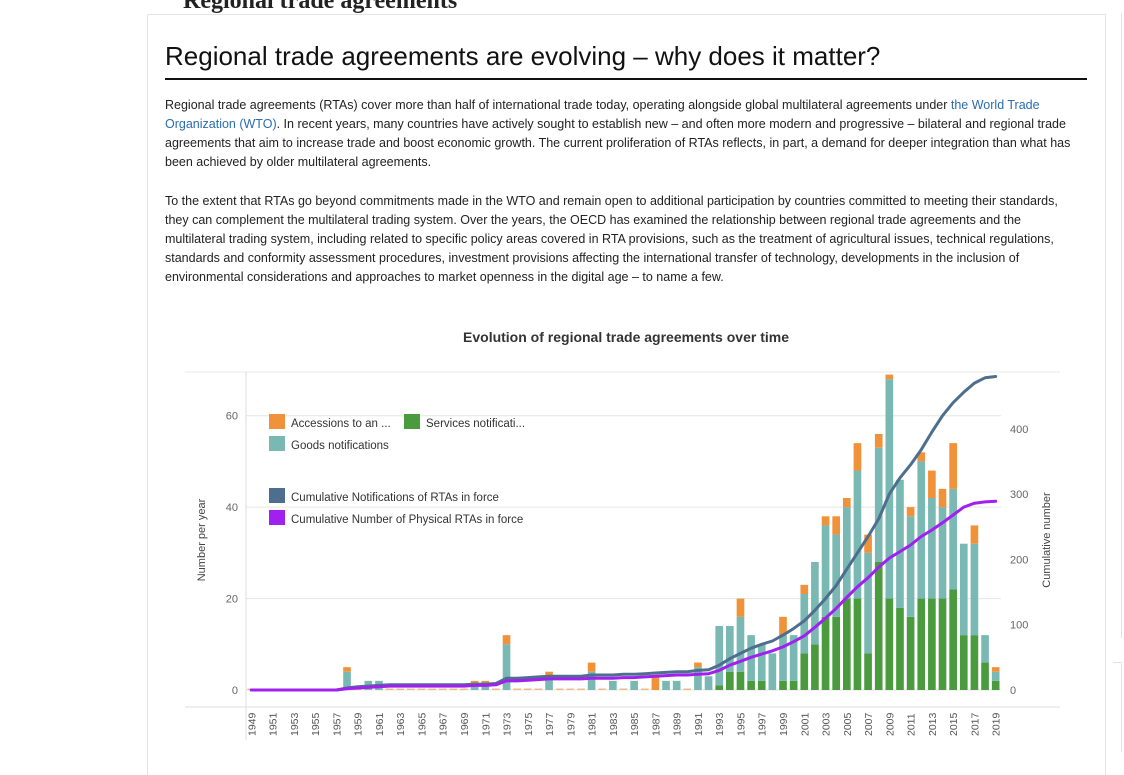 The width and height of the screenshot is (1124, 775). What do you see at coordinates (277, 443) in the screenshot?
I see `legend-swatch-goods` at bounding box center [277, 443].